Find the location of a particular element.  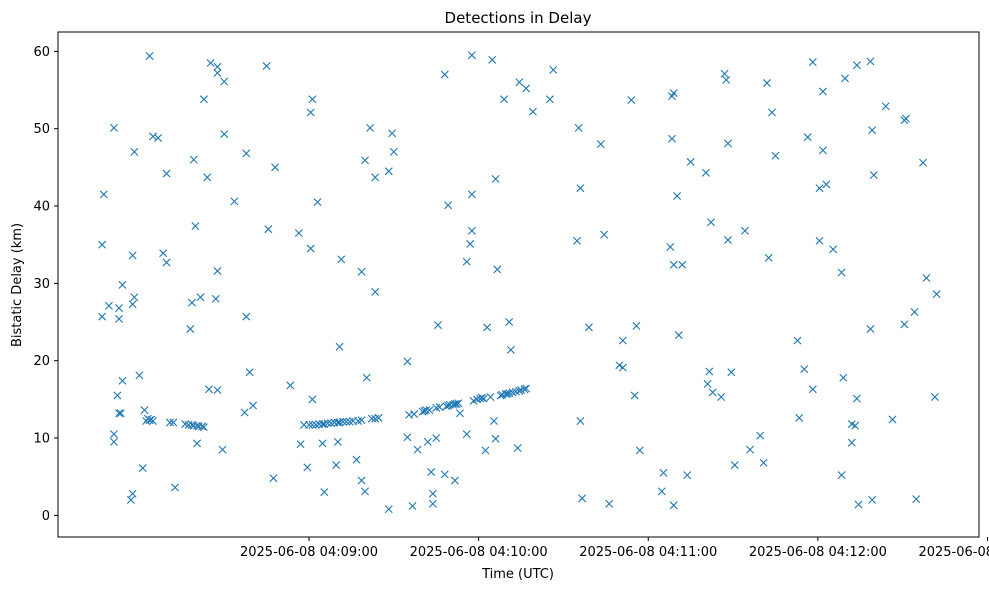

y-tick-label: 0 is located at coordinates (46, 516).